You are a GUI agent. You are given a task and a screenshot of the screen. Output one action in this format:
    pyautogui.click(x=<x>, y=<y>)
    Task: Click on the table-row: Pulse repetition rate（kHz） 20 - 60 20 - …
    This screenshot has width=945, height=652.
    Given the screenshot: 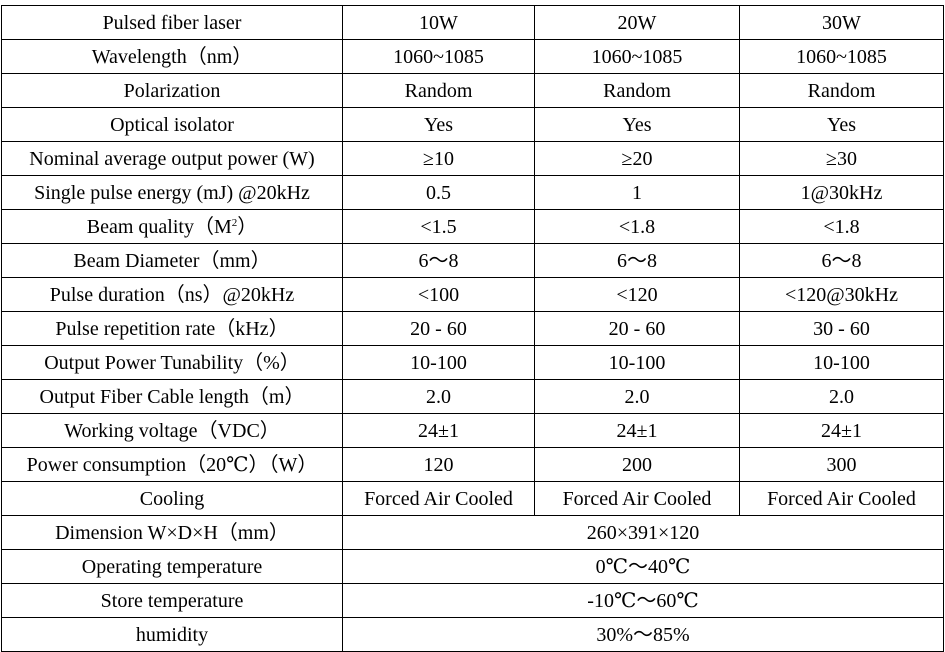 What is the action you would take?
    pyautogui.click(x=472, y=328)
    